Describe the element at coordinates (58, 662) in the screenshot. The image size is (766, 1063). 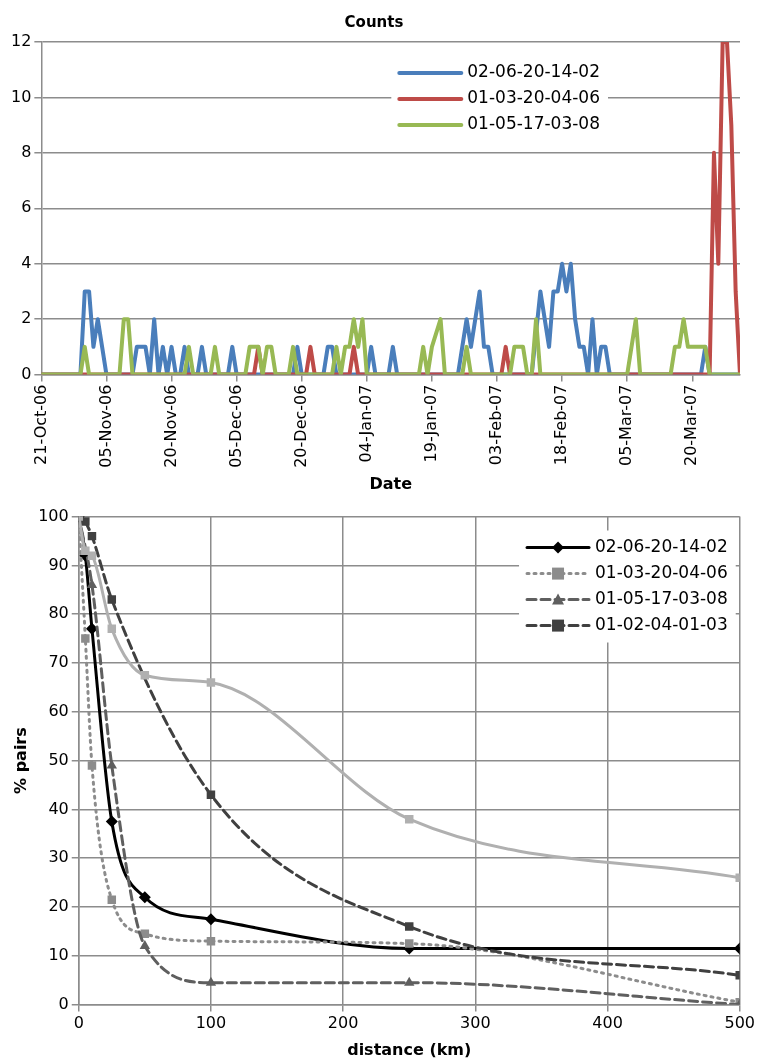
I see `y-tick-label: 70` at that location.